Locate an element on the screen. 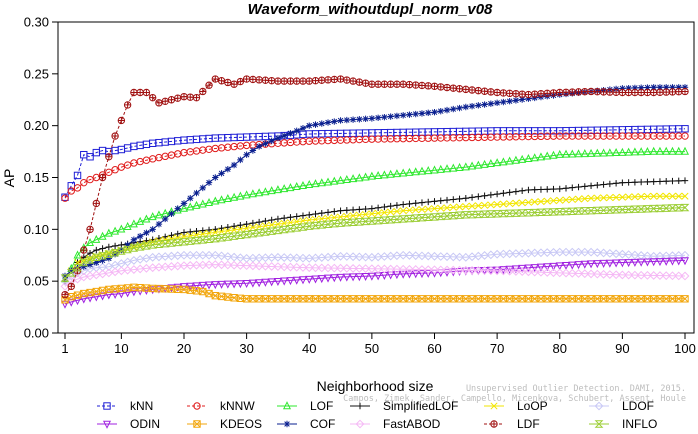  legend-item-odin: ODIN is located at coordinates (128, 424).